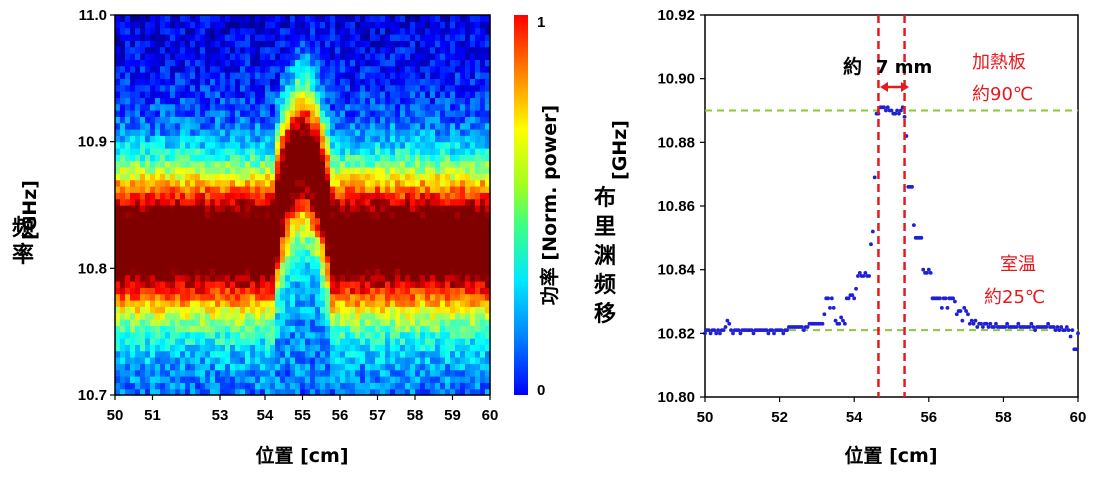 Image resolution: width=1100 pixels, height=485 pixels. What do you see at coordinates (549, 205) in the screenshot?
I see `colorbar-label: 功率 [Norm. power]` at bounding box center [549, 205].